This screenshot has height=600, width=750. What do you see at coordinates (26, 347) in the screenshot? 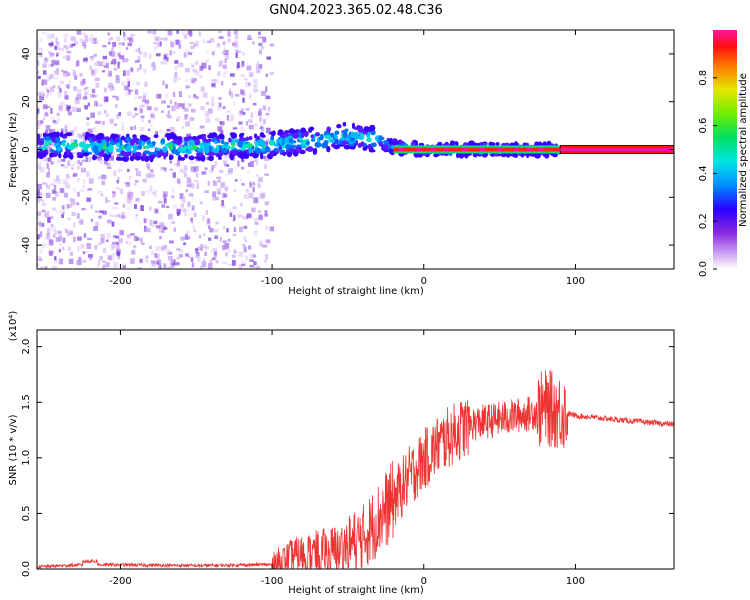
I see `snr-y-tick-label: 2.0` at bounding box center [26, 347].